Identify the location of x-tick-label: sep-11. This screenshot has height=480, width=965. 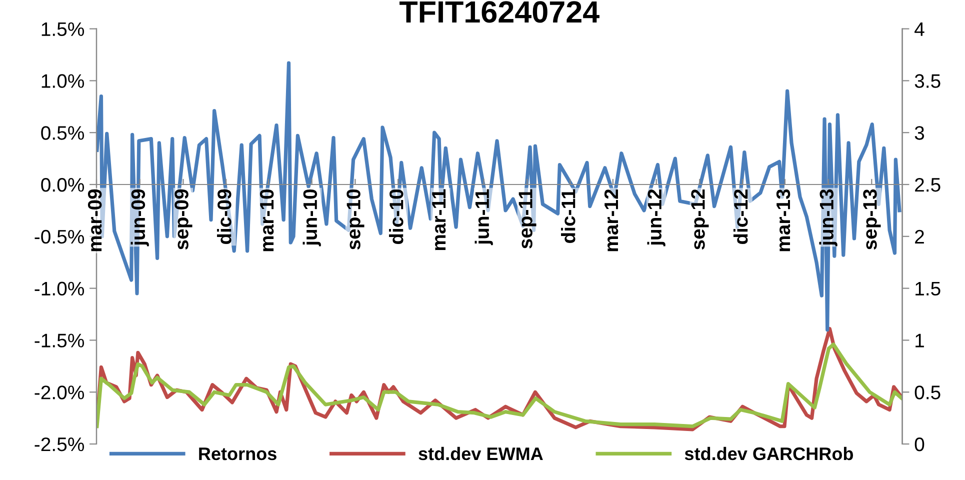
(527, 219).